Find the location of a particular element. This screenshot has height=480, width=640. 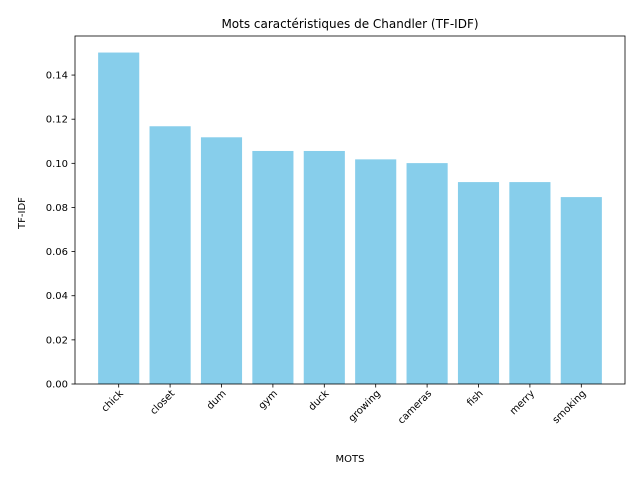

y-tick-label: 0.12 is located at coordinates (57, 120).